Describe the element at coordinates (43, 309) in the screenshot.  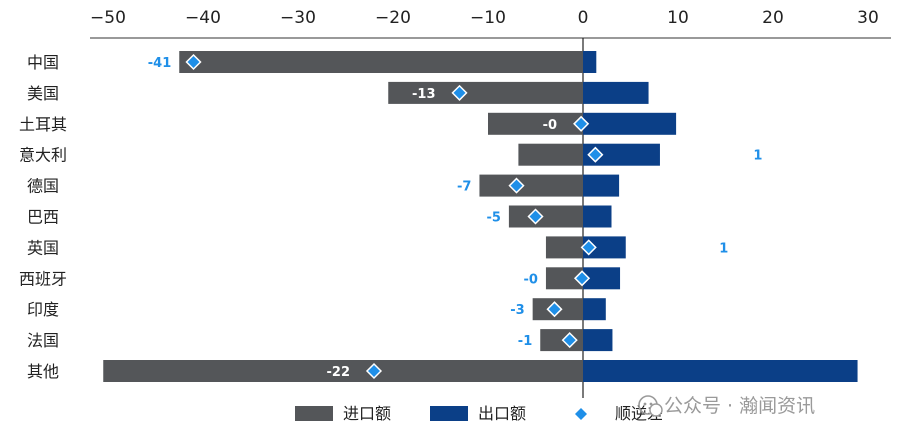
I see `category-label: 印度` at that location.